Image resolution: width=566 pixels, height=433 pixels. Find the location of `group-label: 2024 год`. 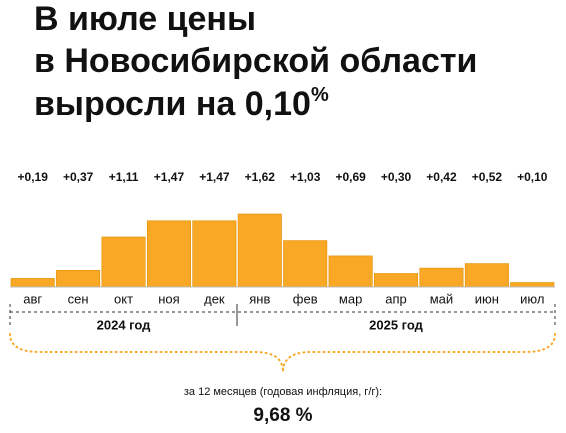

group-label: 2024 год is located at coordinates (124, 324).